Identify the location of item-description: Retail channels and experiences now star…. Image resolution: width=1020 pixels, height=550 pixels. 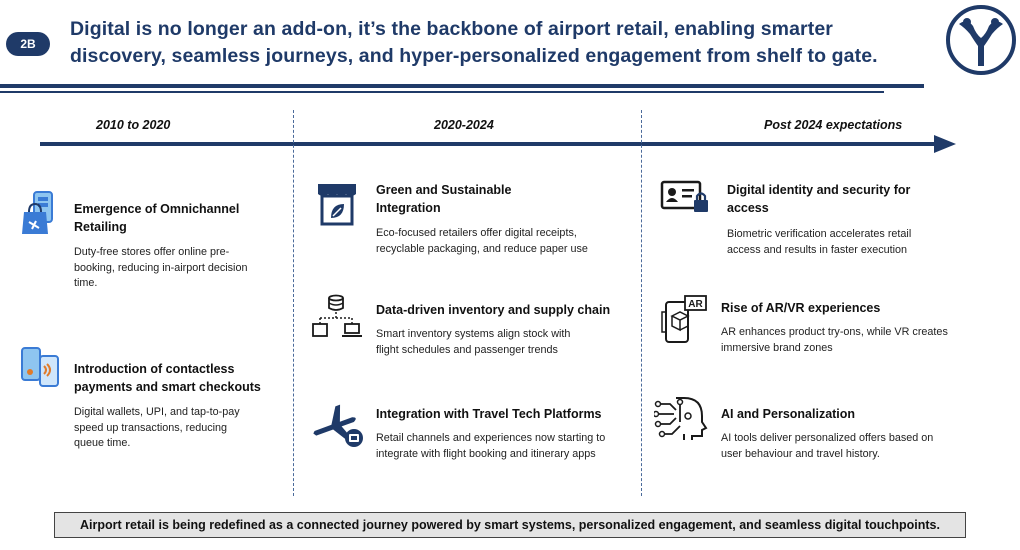
(506, 446).